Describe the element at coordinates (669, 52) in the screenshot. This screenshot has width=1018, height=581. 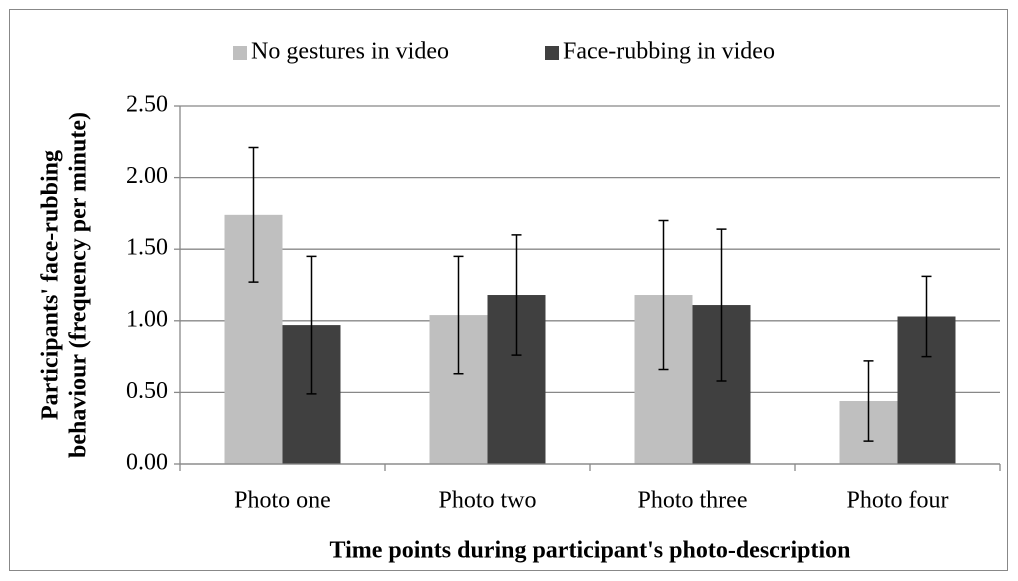
I see `legend-label: Face-rubbing in video` at that location.